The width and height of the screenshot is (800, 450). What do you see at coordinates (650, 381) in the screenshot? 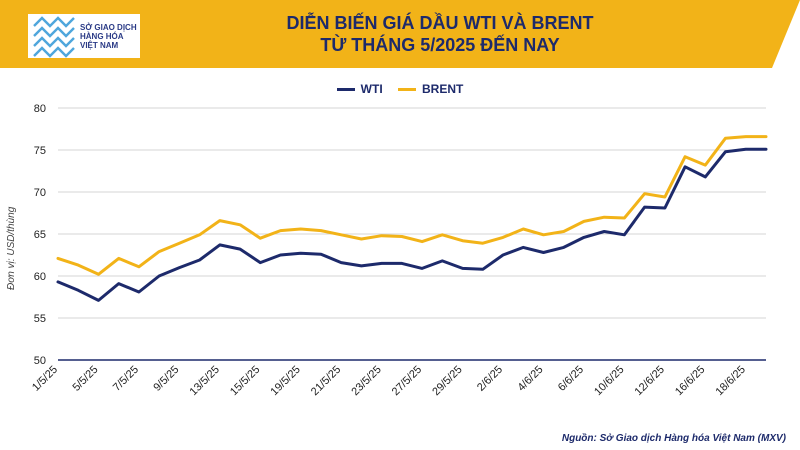
I see `x-tick-label: 12/6/25` at bounding box center [650, 381].